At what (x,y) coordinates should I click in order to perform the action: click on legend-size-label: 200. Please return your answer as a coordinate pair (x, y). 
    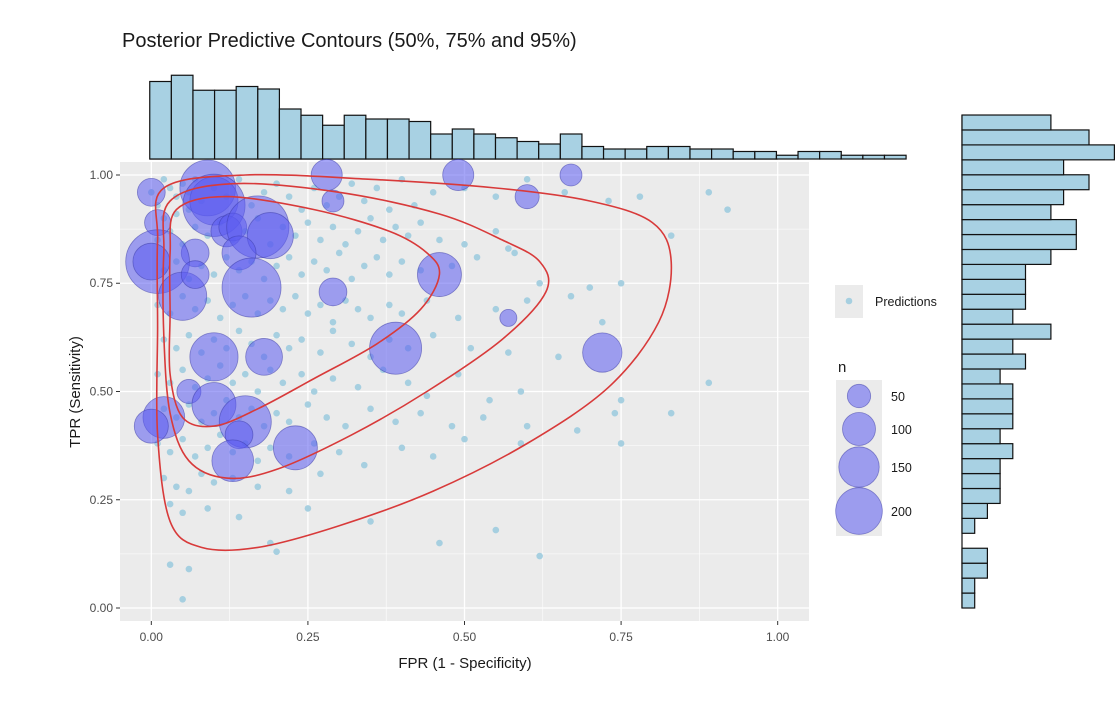
    Looking at the image, I should click on (901, 512).